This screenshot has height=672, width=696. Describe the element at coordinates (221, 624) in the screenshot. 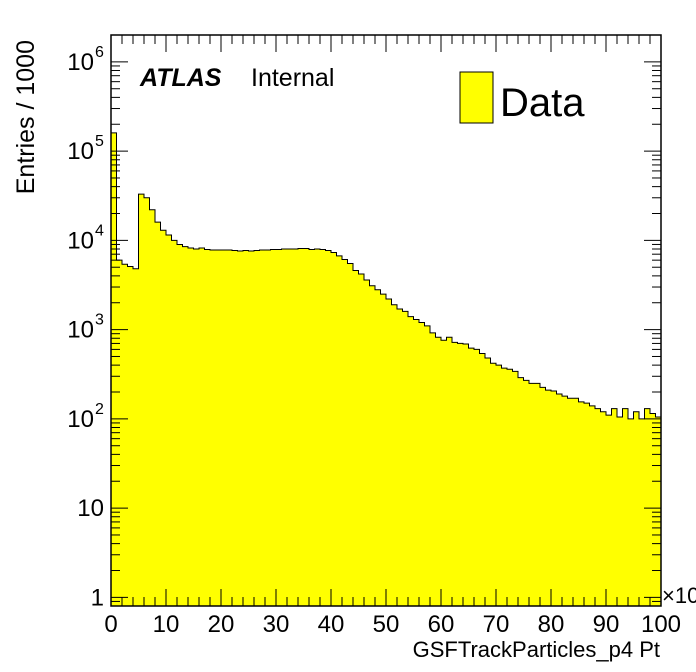

I see `x-tick-label: 20` at that location.